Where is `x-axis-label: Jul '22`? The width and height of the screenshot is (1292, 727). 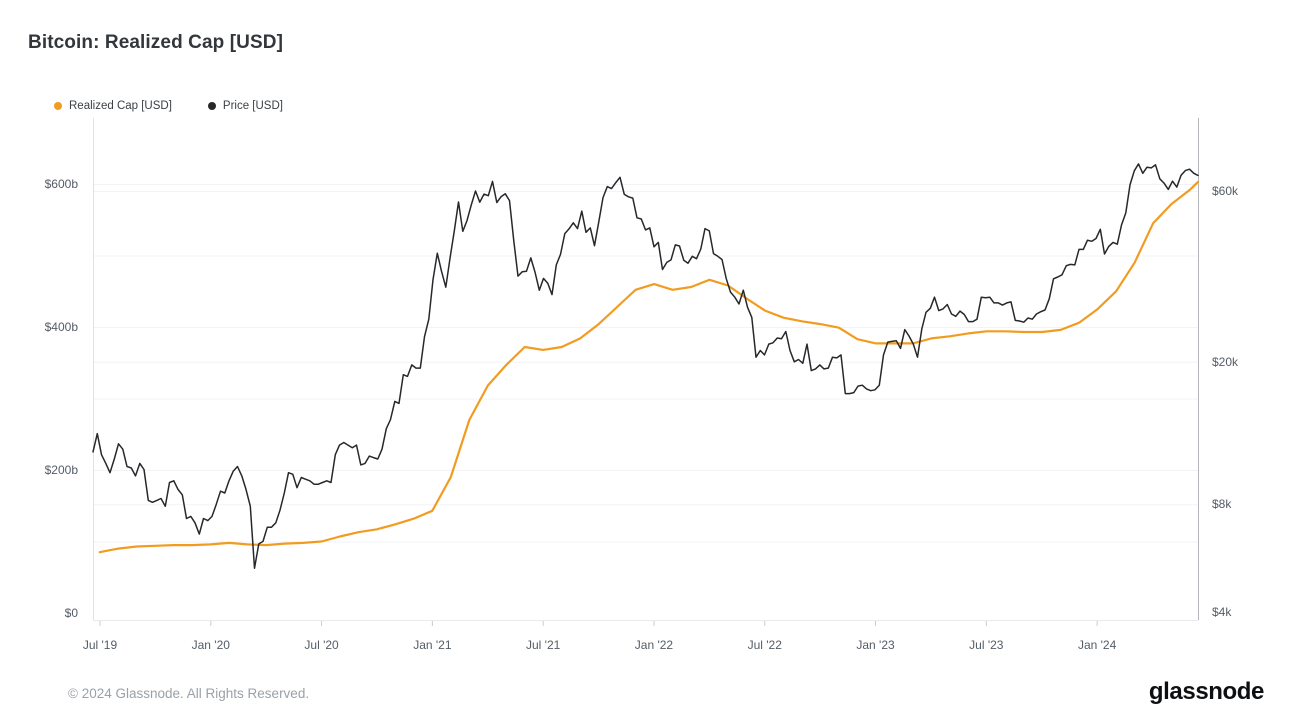 x-axis-label: Jul '22 is located at coordinates (764, 645).